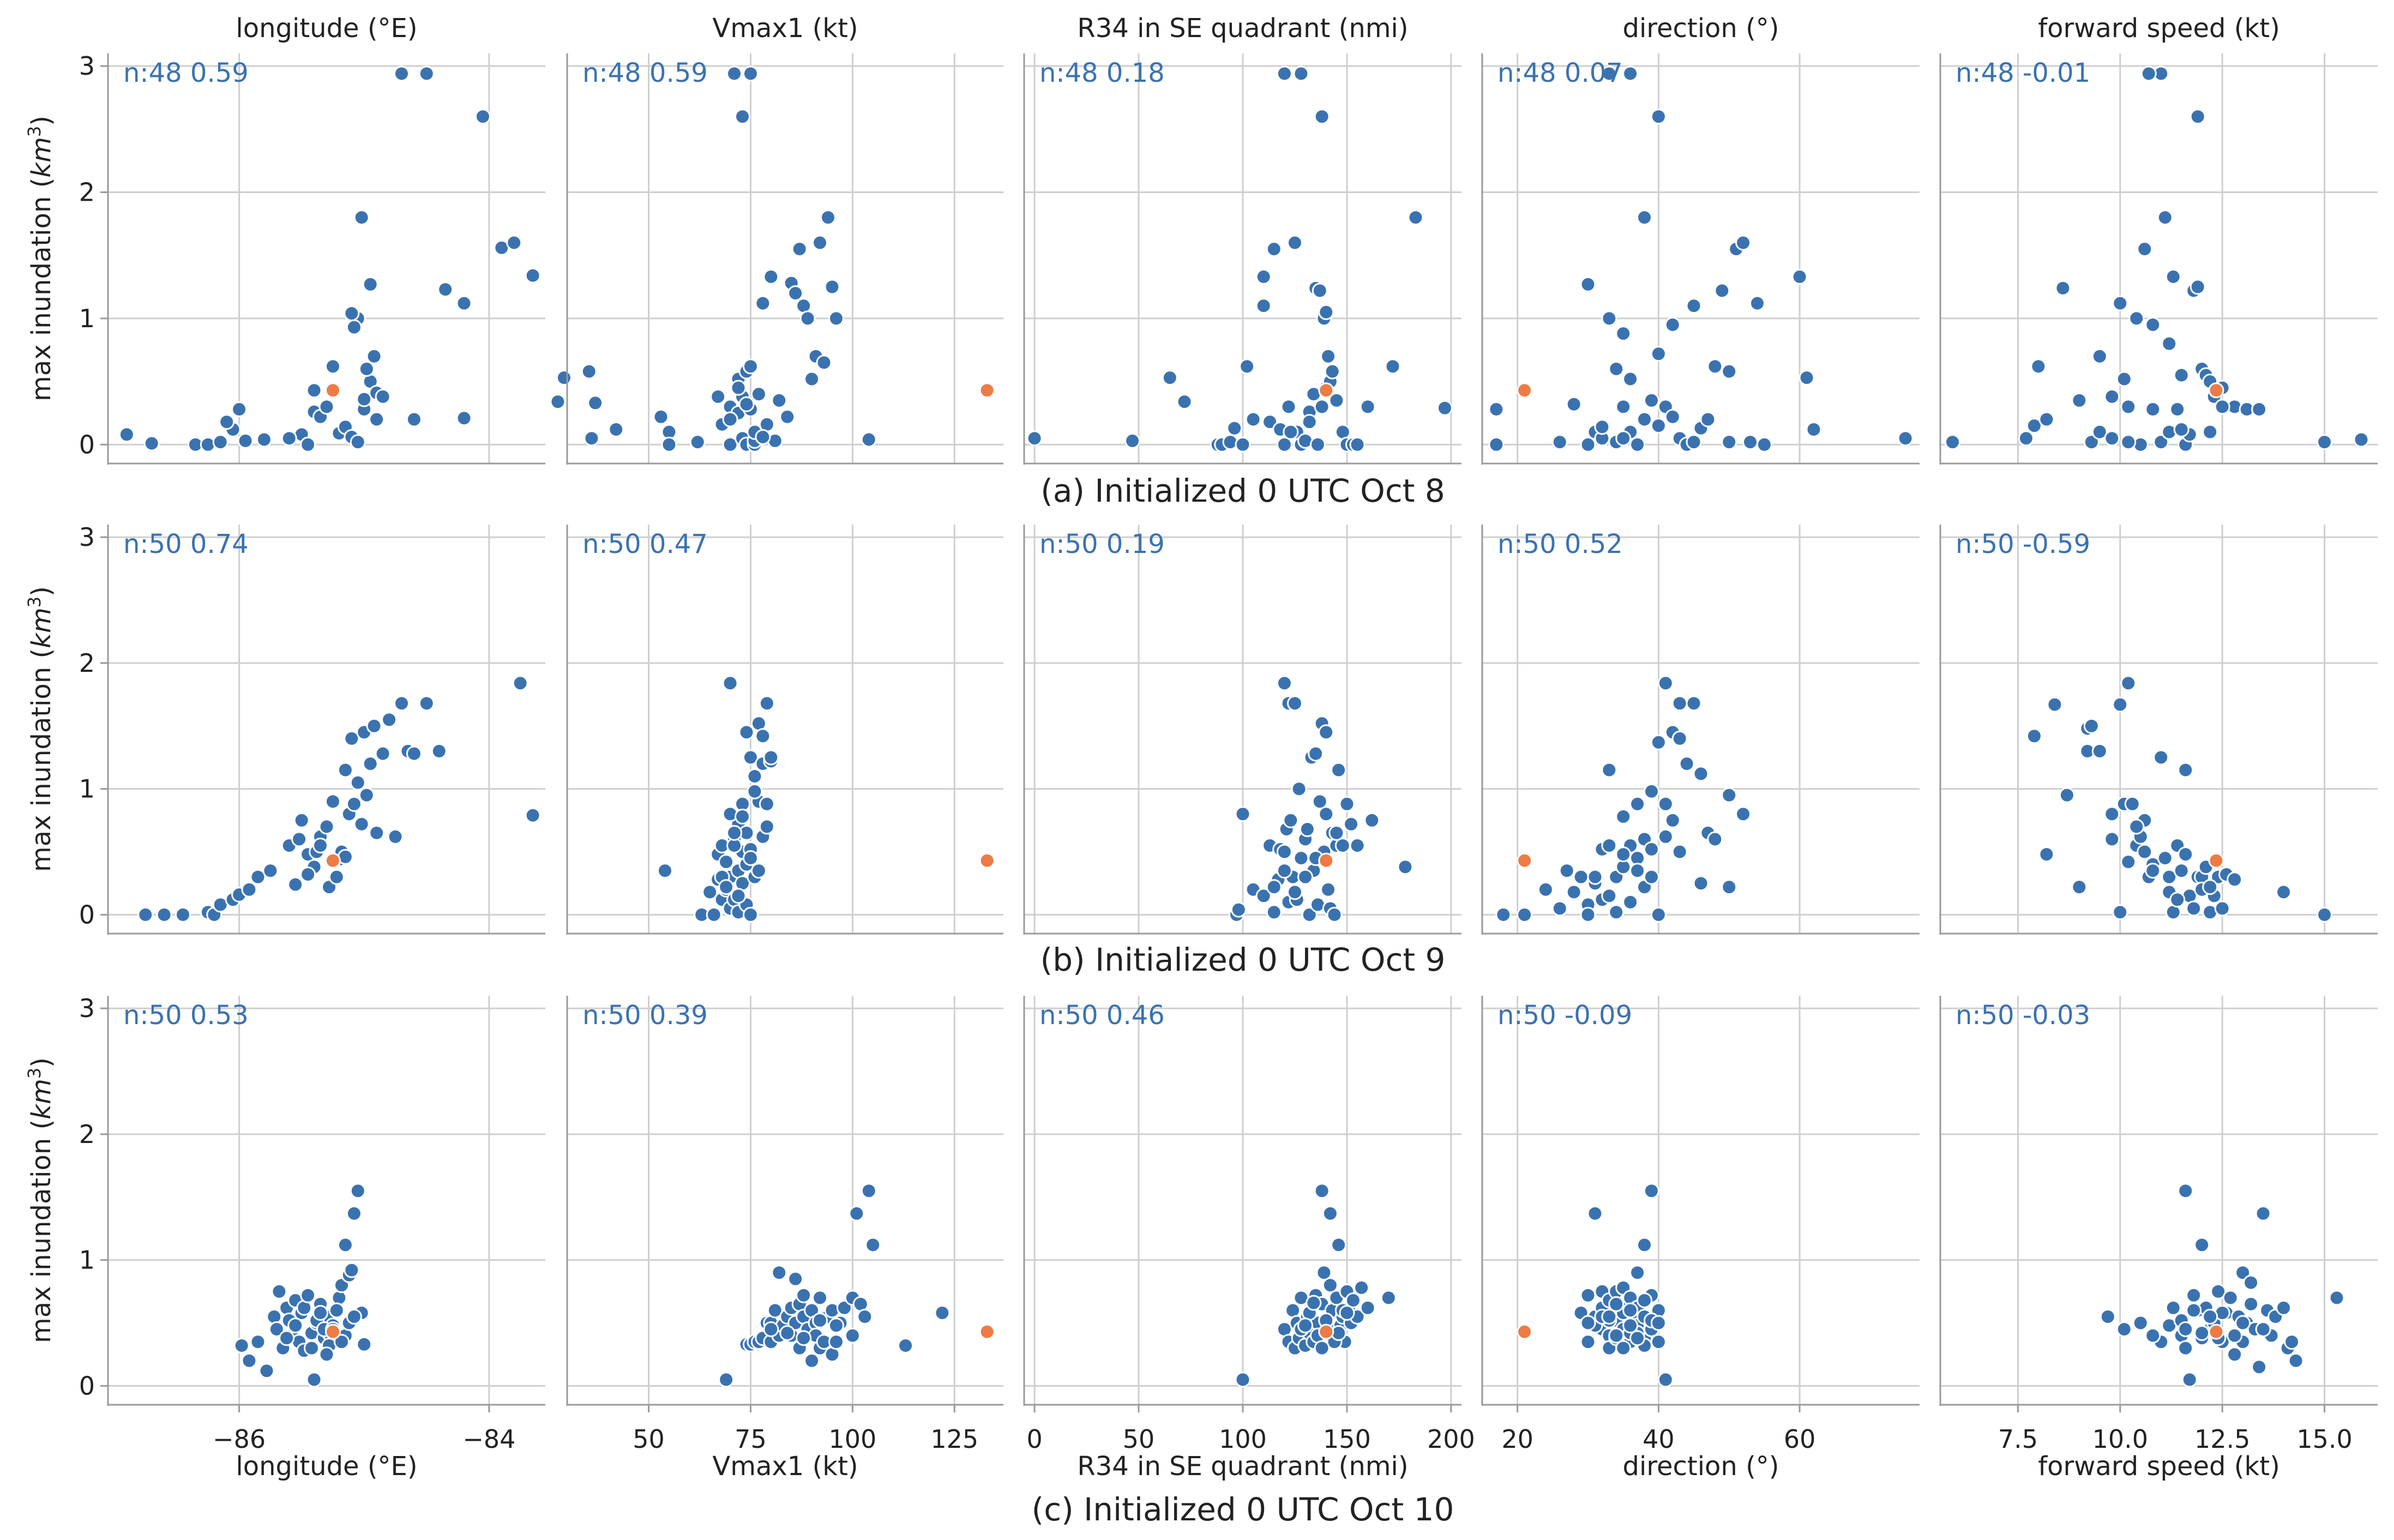 Image resolution: width=2394 pixels, height=1540 pixels. I want to click on panel-r0-c4: forward speed (kt) n:48 -0.01, so click(2158, 239).